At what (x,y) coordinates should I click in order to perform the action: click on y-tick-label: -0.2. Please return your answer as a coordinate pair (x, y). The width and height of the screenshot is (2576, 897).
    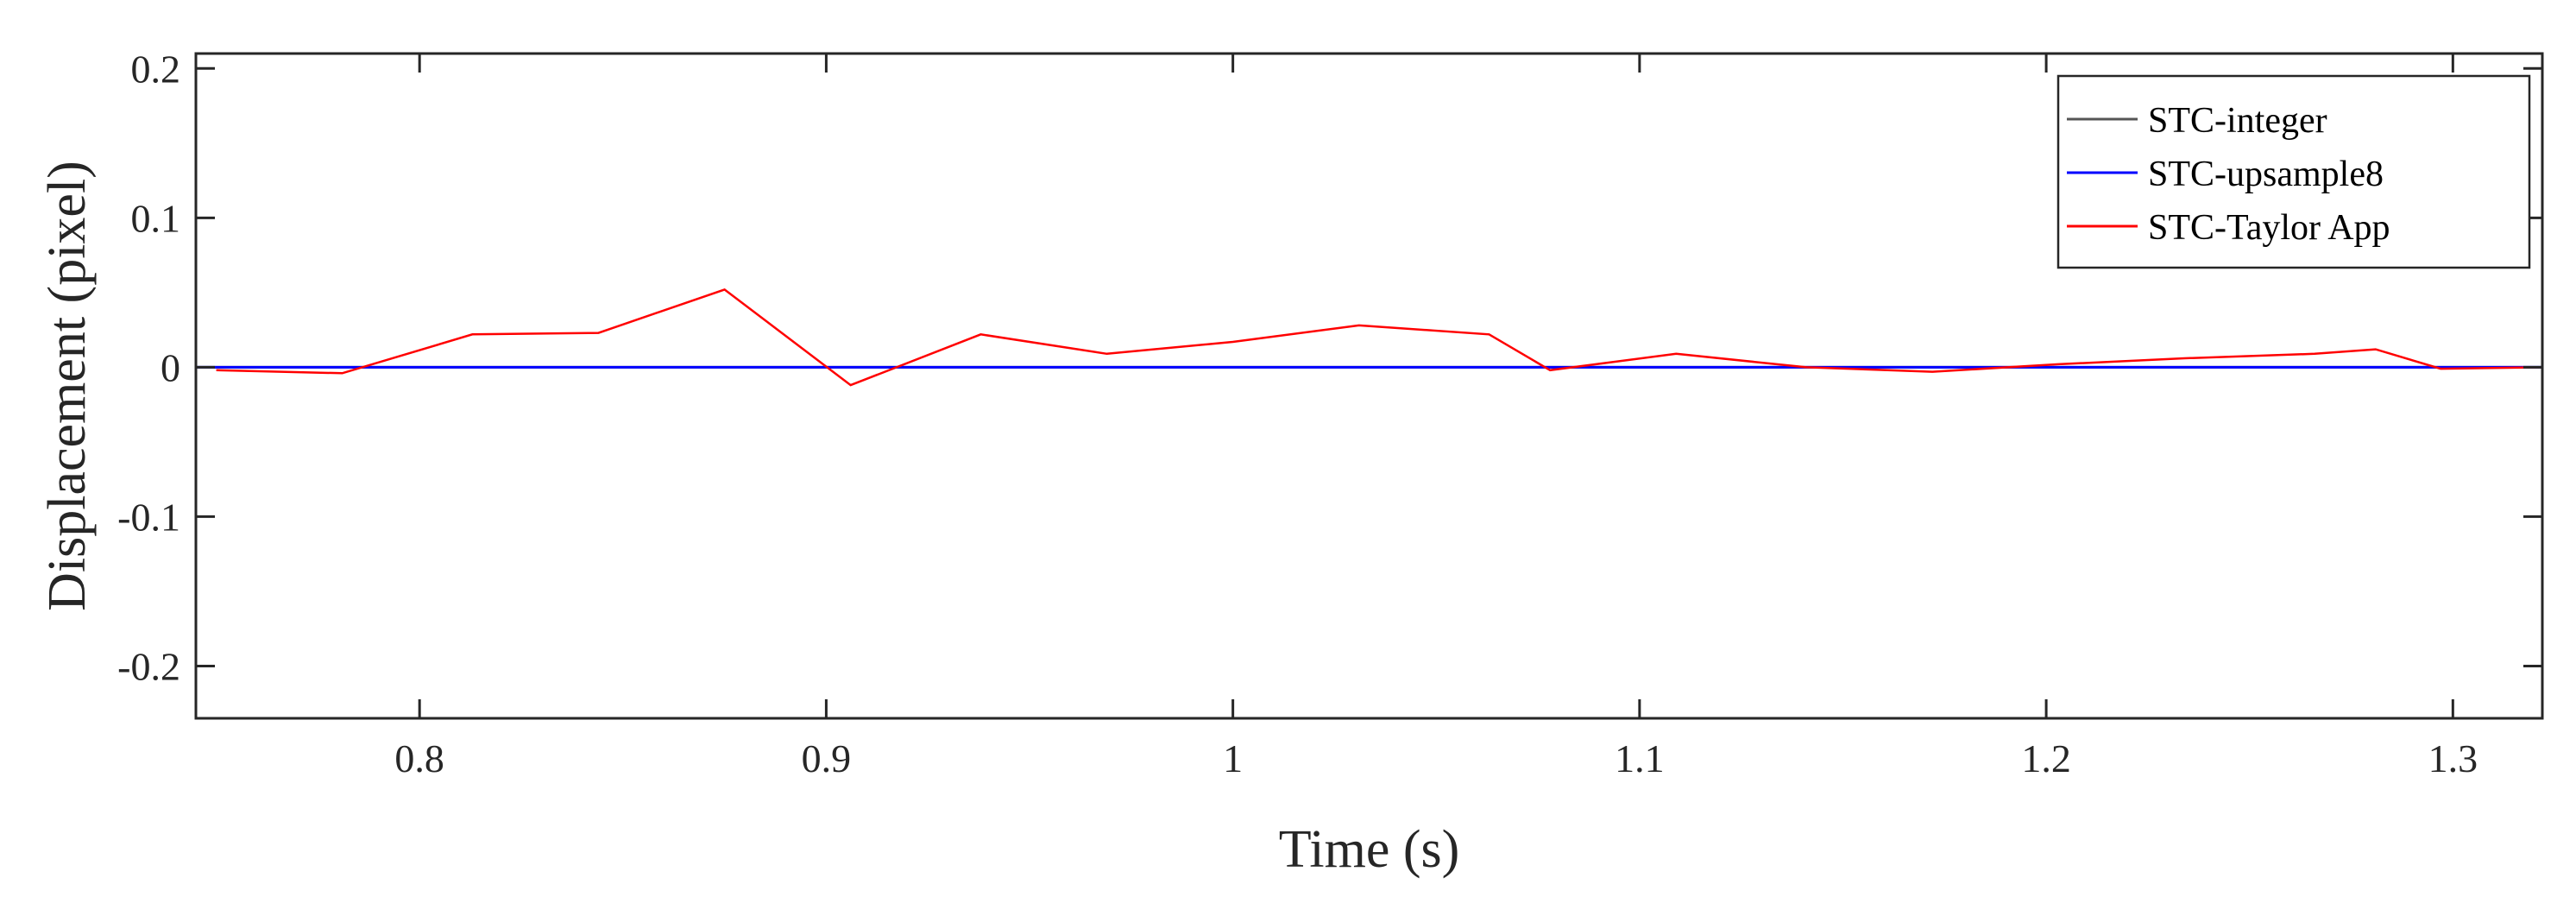
    Looking at the image, I should click on (148, 666).